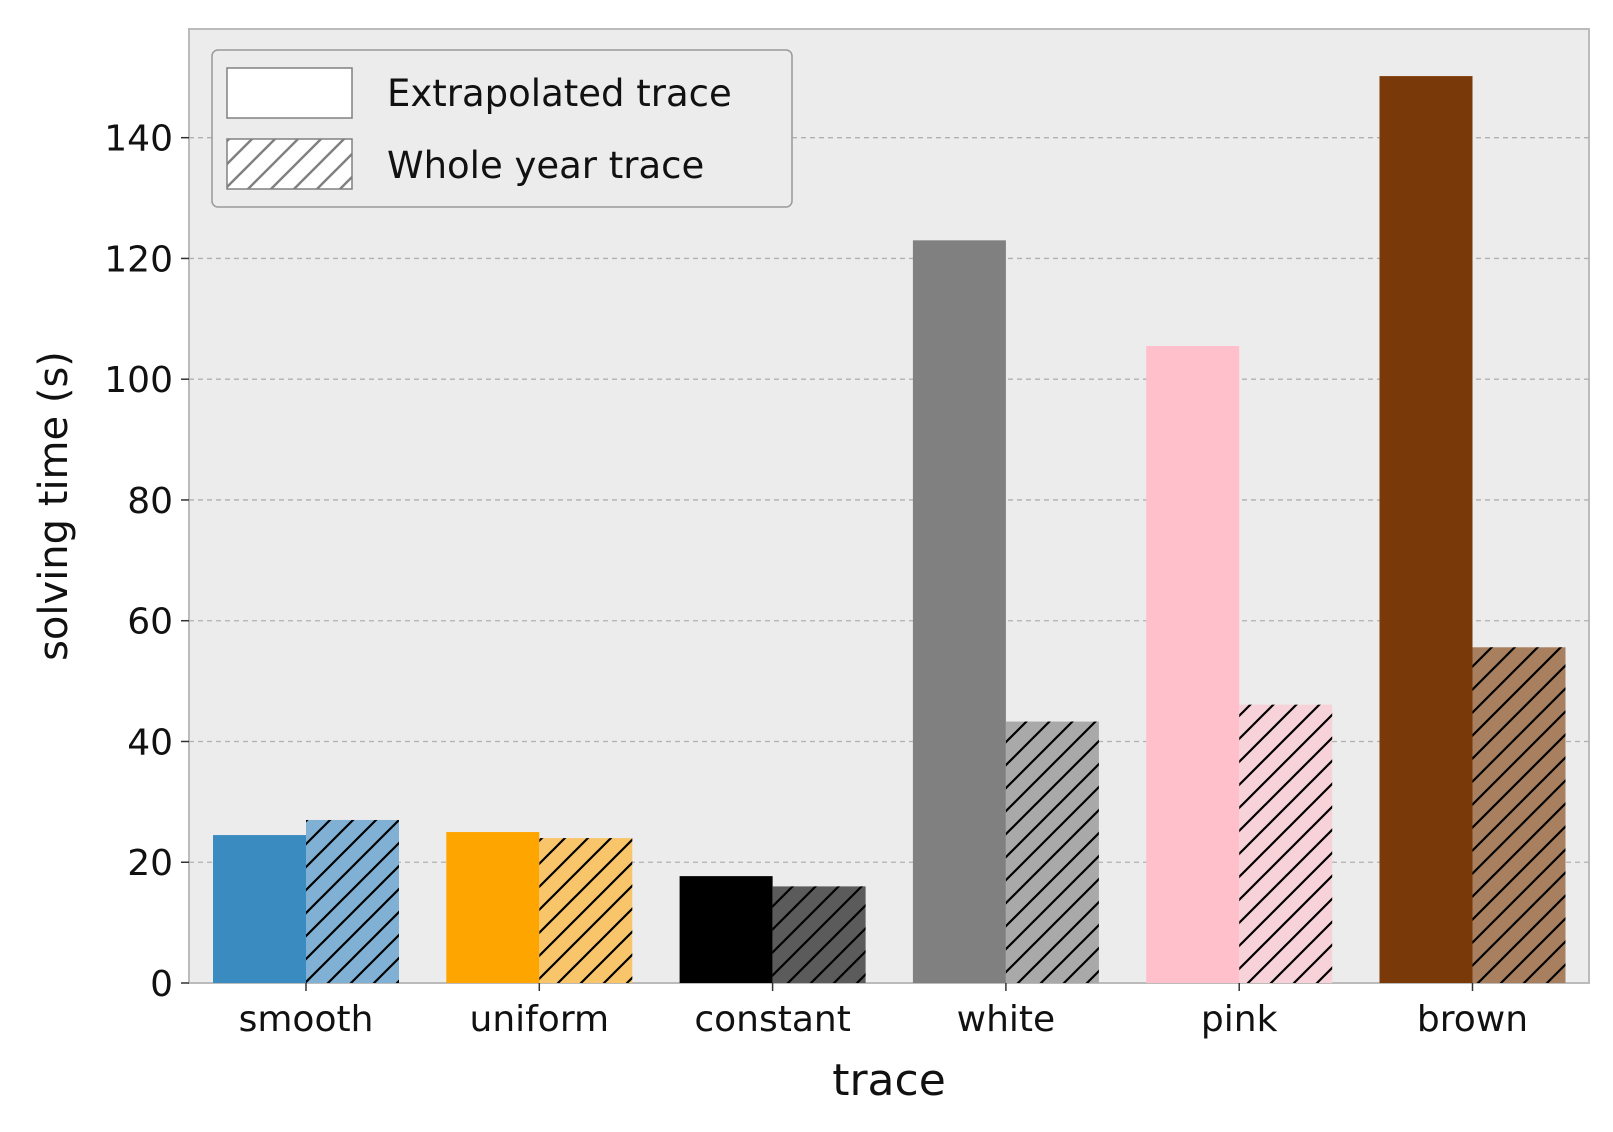 This screenshot has height=1132, width=1613. What do you see at coordinates (54, 506) in the screenshot?
I see `y-axis-label: solving time (s)` at bounding box center [54, 506].